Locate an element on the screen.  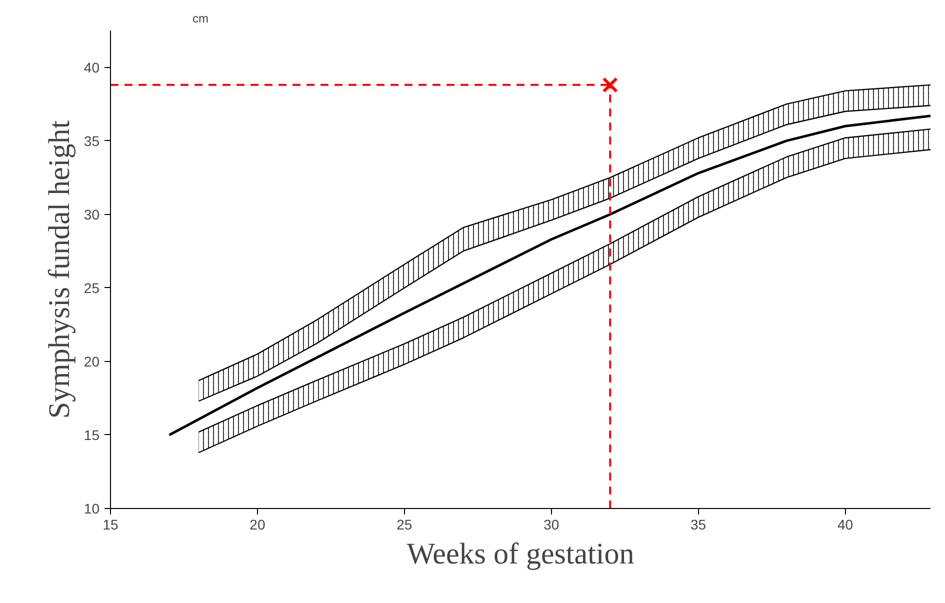
text: cm is located at coordinates (200, 19).